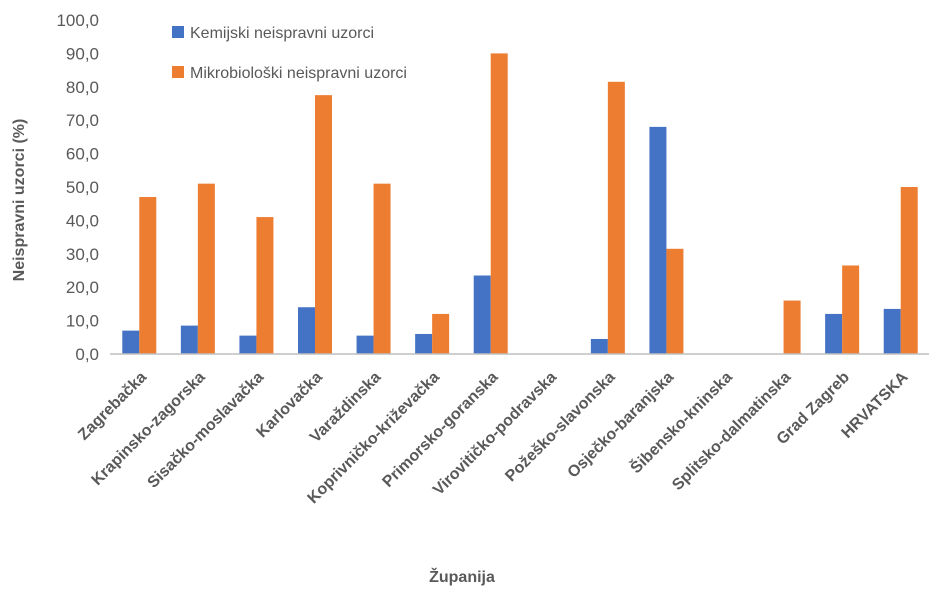 The width and height of the screenshot is (929, 592). Describe the element at coordinates (149, 429) in the screenshot. I see `x-tick-label: Krapinsko-zagorska` at that location.